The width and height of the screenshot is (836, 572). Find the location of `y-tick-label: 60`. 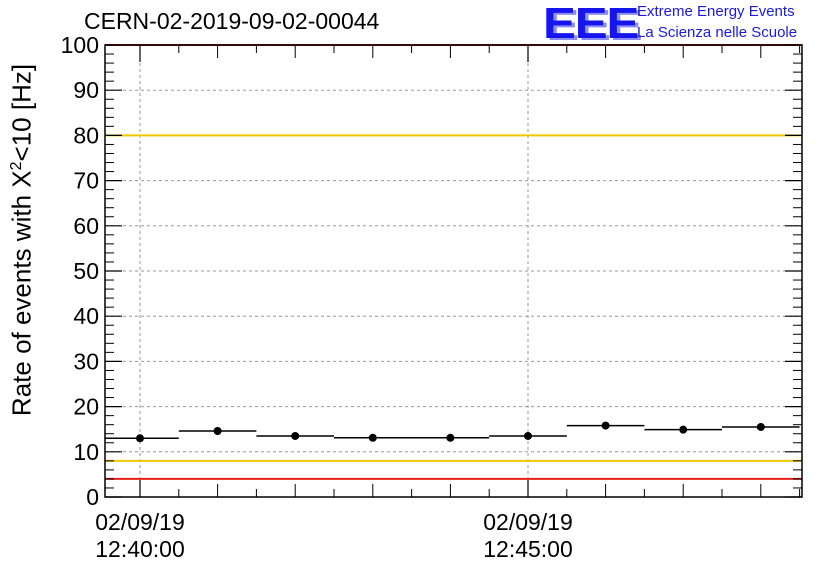

y-tick-label: 60 is located at coordinates (86, 226).